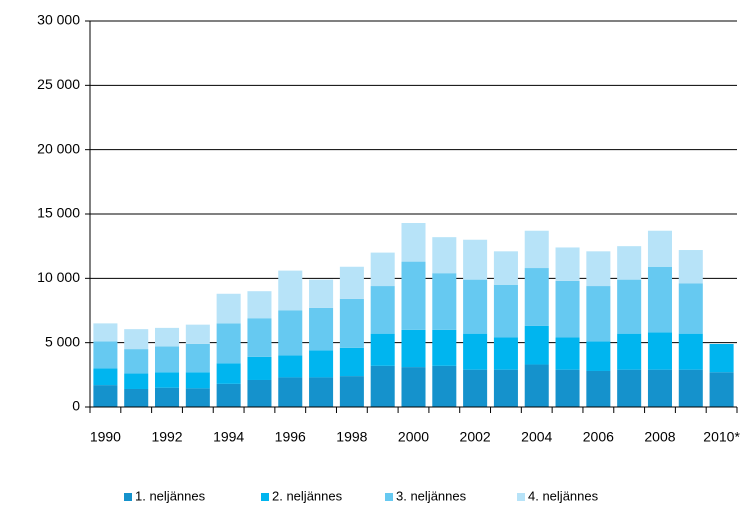 The image size is (750, 509). What do you see at coordinates (228, 437) in the screenshot?
I see `x-tick-label: 1994` at bounding box center [228, 437].